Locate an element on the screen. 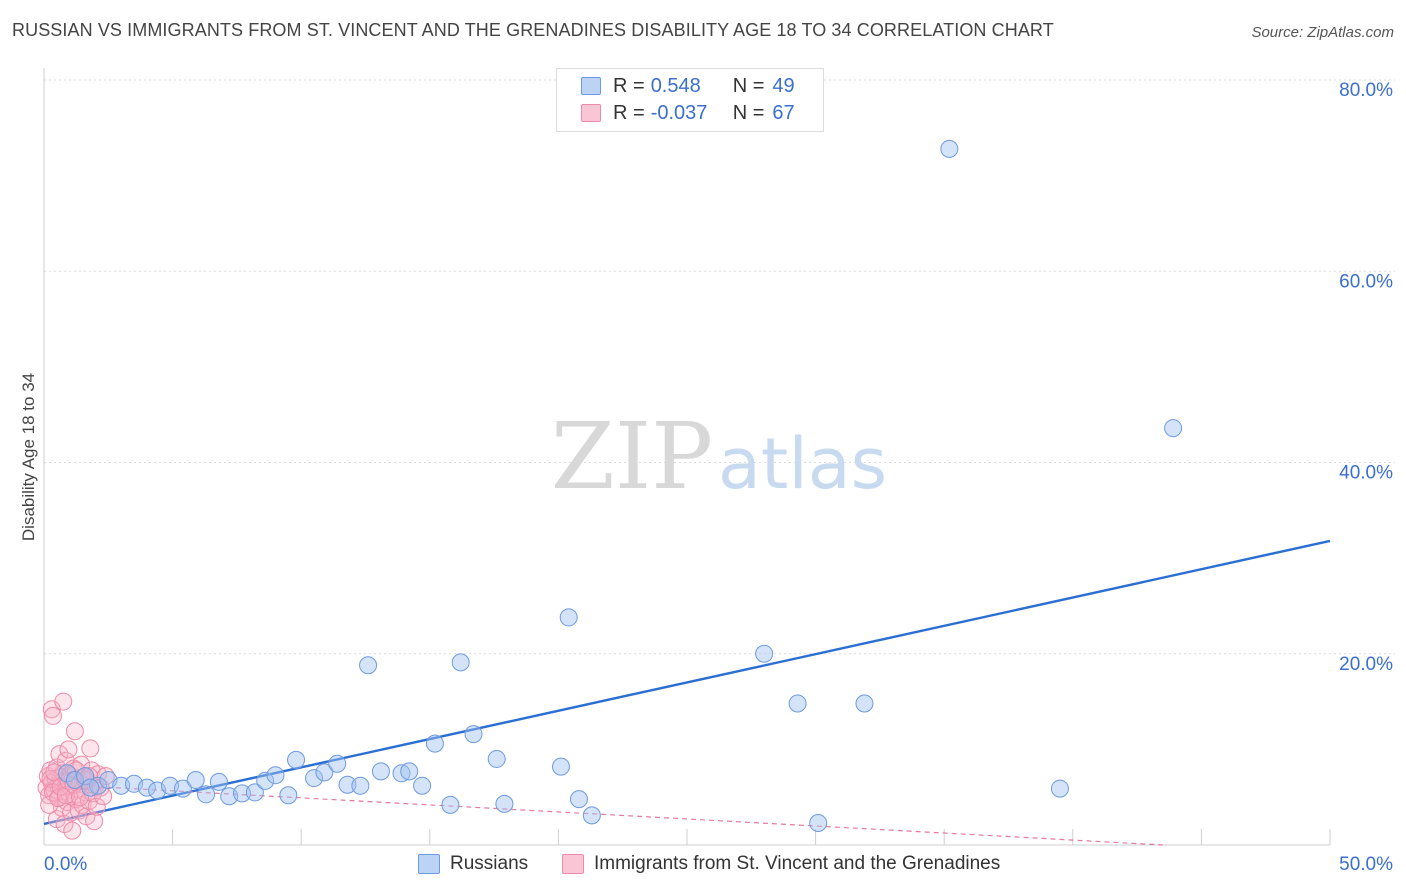  y-tick-label: 80.0% is located at coordinates (1366, 90).